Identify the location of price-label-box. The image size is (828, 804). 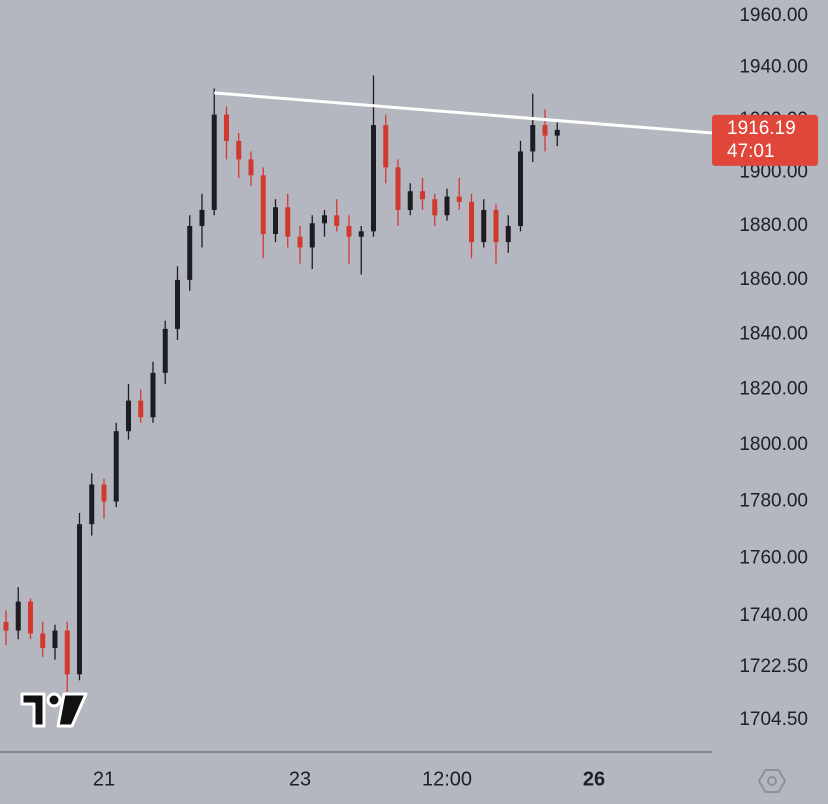
(765, 140).